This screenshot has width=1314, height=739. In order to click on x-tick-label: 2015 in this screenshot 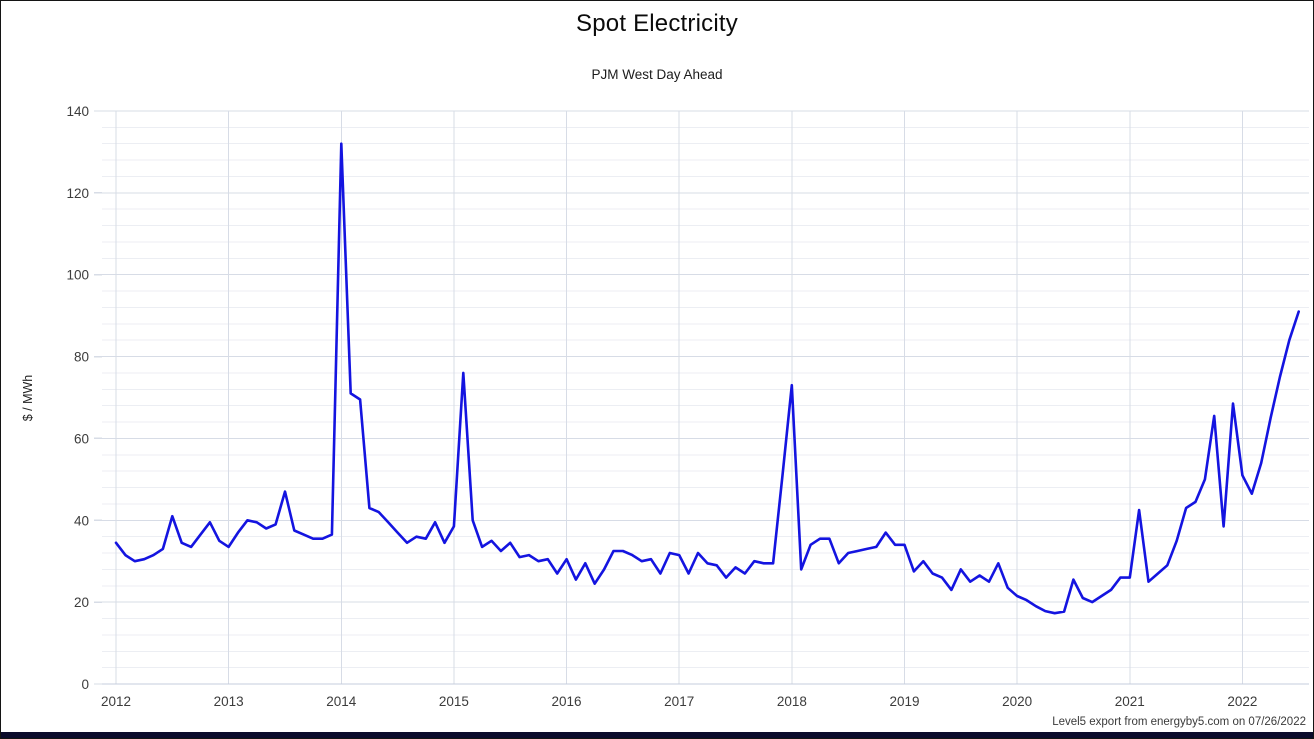, I will do `click(454, 701)`.